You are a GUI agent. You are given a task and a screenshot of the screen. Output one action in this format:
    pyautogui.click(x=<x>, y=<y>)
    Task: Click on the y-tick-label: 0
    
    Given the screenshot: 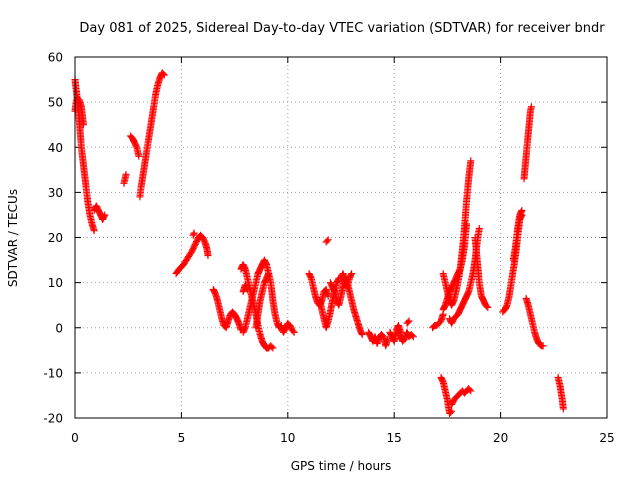 What is the action you would take?
    pyautogui.click(x=59, y=328)
    